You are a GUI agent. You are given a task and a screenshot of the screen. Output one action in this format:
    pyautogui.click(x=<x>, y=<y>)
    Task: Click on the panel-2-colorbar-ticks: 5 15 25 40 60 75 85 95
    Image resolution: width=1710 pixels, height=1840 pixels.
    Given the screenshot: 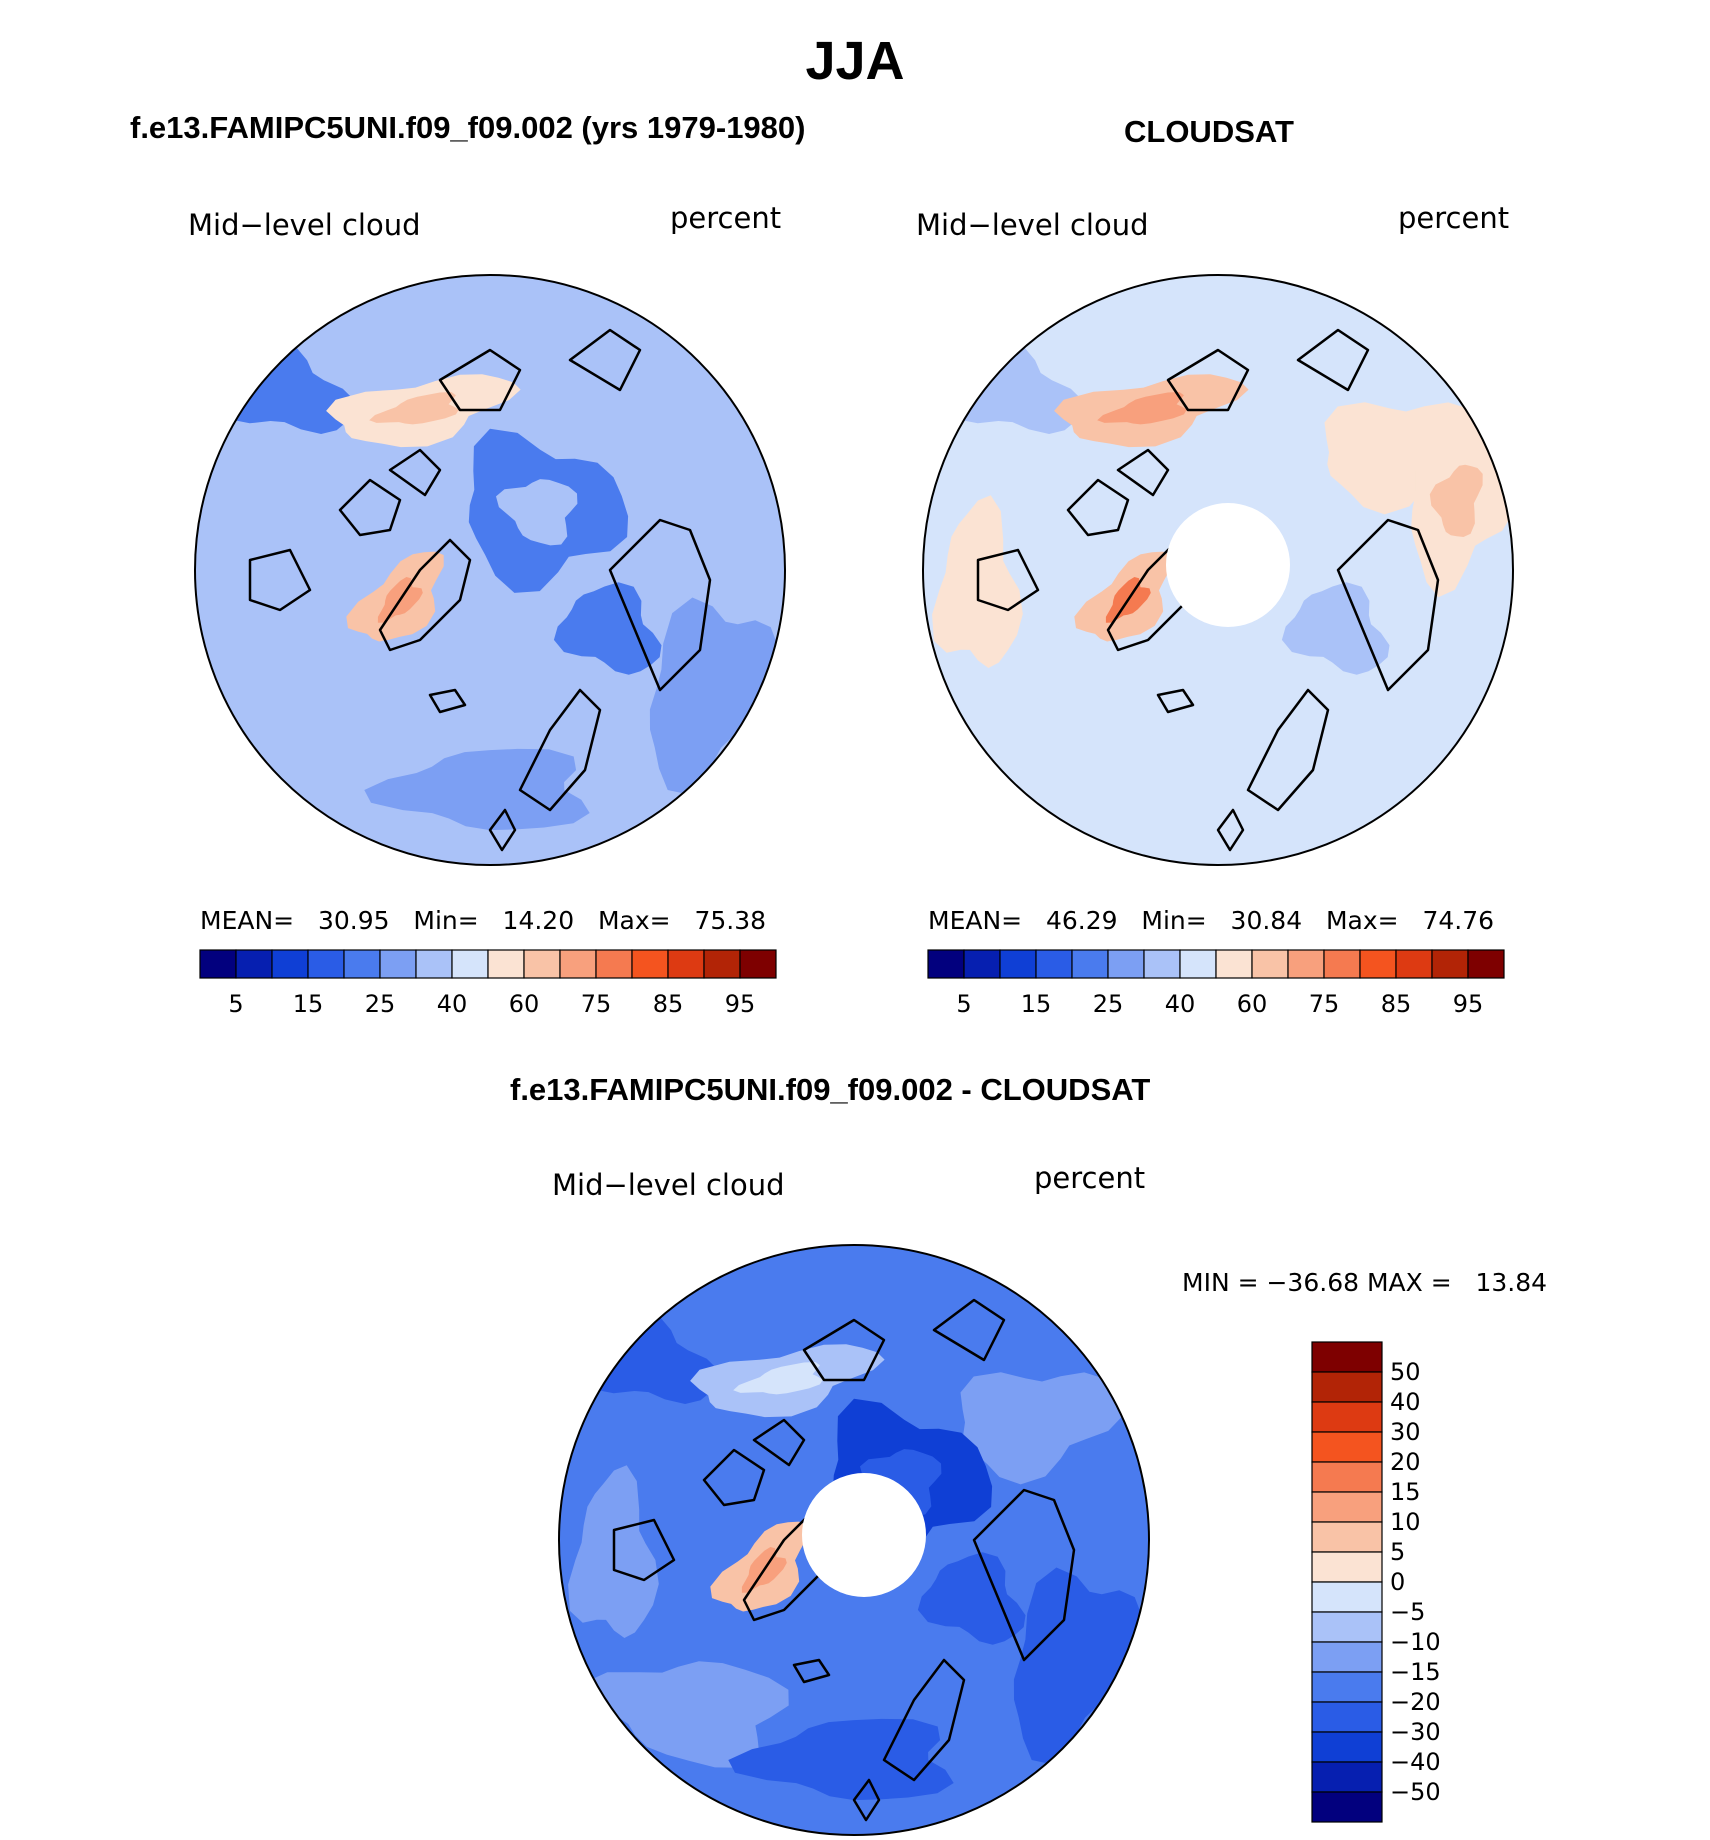 What is the action you would take?
    pyautogui.click(x=1216, y=1005)
    